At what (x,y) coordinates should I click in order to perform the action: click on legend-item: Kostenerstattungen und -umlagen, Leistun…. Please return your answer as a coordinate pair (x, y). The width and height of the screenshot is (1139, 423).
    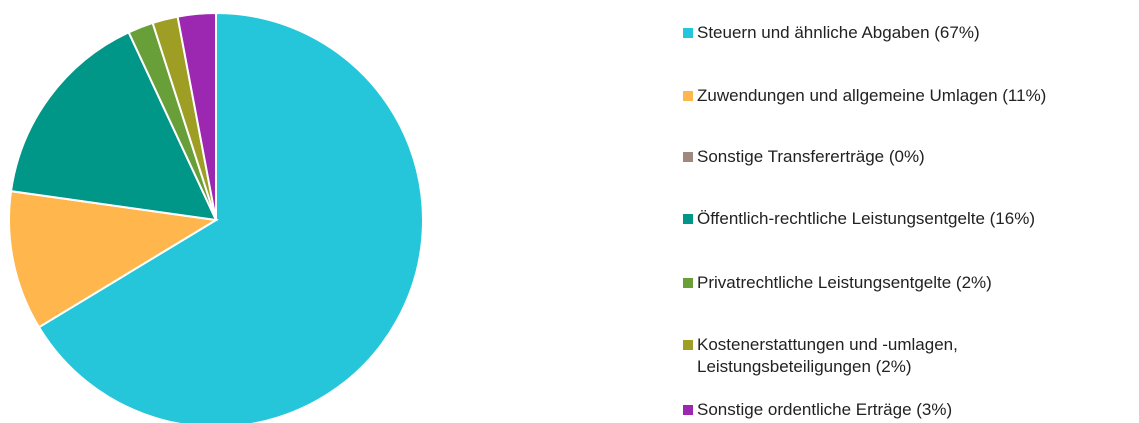
    Looking at the image, I should click on (820, 356).